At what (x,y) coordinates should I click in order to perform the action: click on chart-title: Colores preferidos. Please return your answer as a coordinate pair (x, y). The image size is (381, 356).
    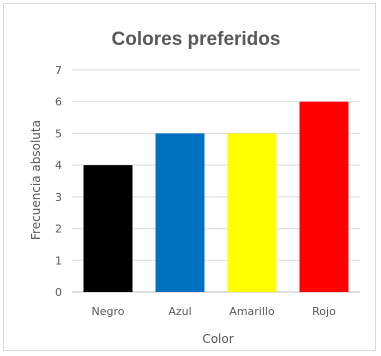
    Looking at the image, I should click on (196, 39).